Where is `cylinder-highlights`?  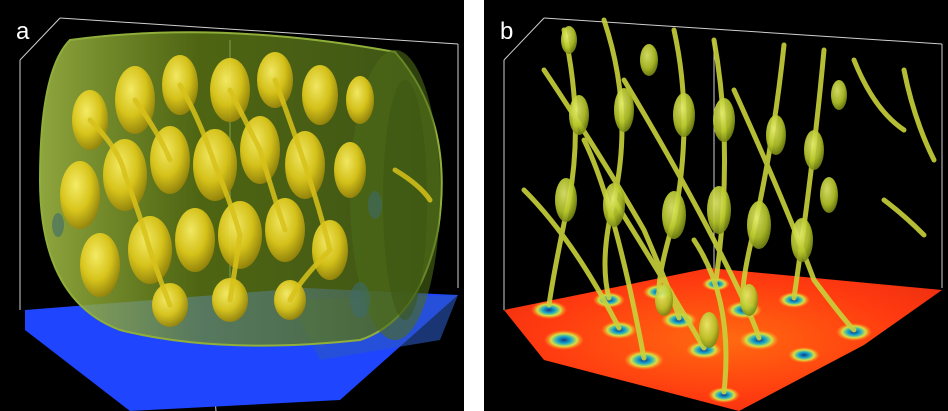
cylinder-highlights is located at coordinates (217, 254).